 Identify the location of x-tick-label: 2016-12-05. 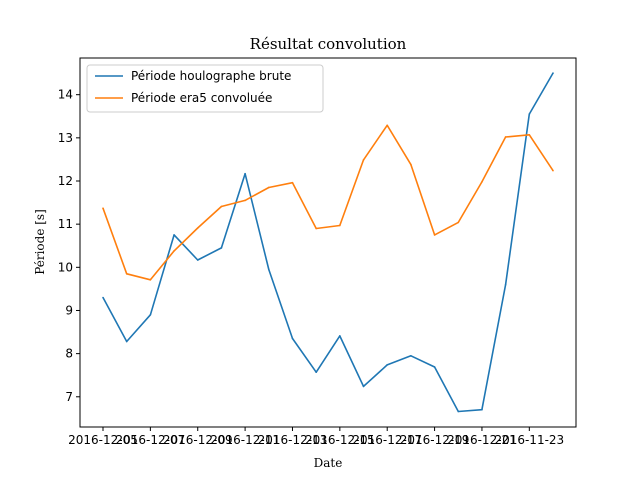
(103, 440).